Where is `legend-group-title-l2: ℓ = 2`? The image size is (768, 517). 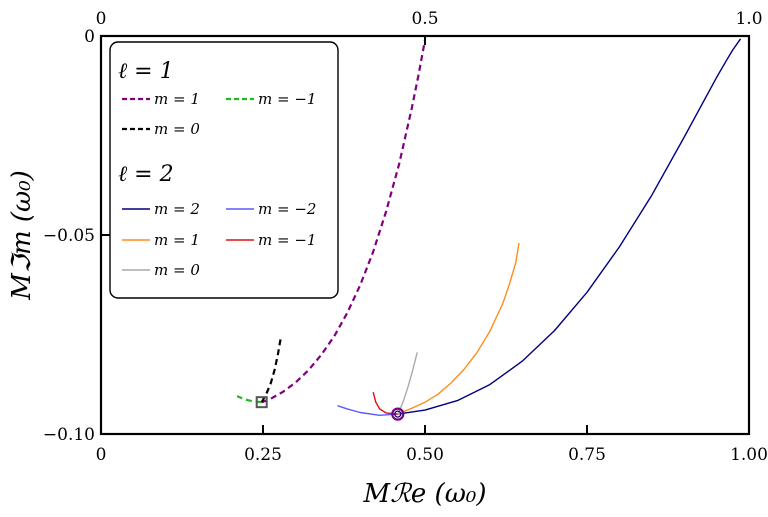
legend-group-title-l2: ℓ = 2 is located at coordinates (146, 174).